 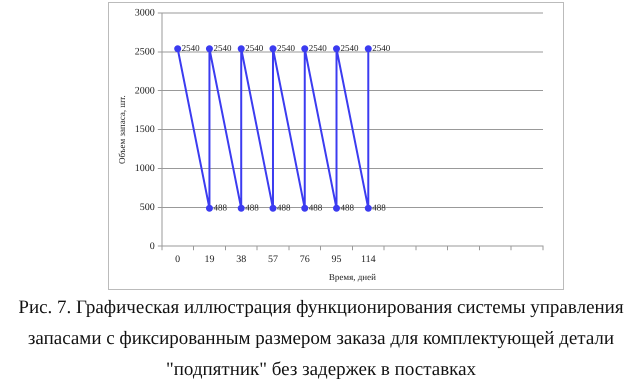 What do you see at coordinates (144, 52) in the screenshot?
I see `y-tick-label: 2500` at bounding box center [144, 52].